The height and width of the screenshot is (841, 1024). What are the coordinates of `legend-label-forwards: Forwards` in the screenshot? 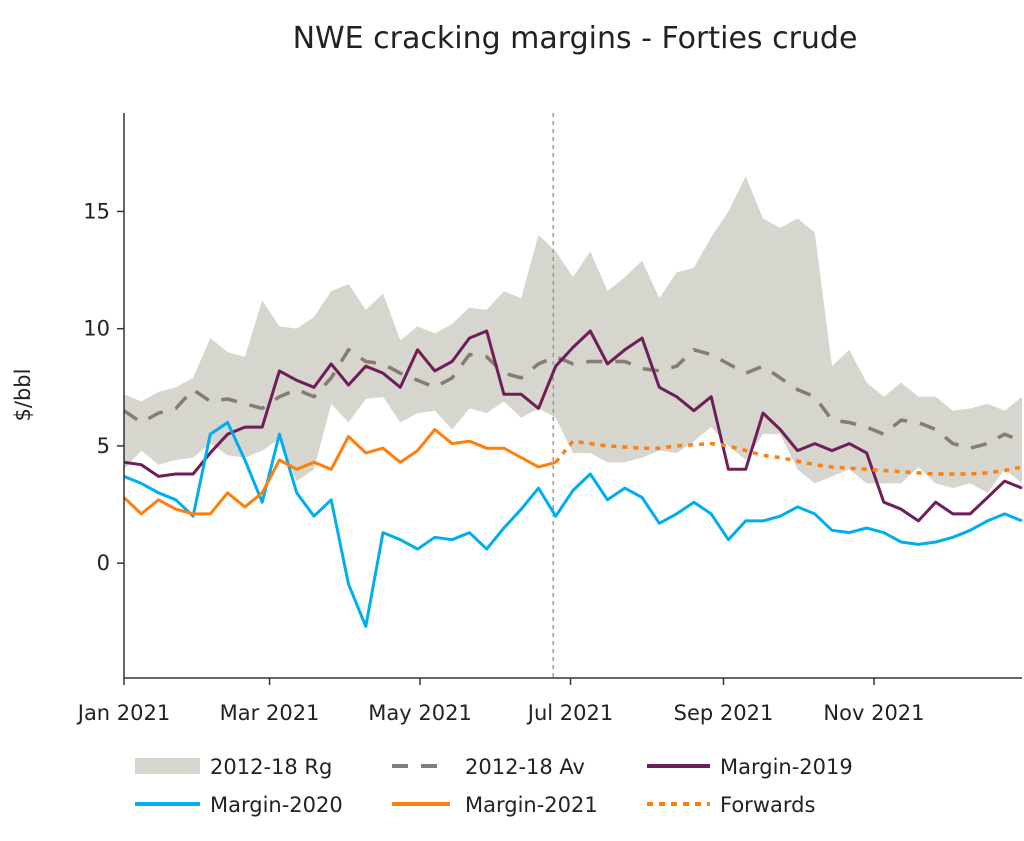 It's located at (767, 805).